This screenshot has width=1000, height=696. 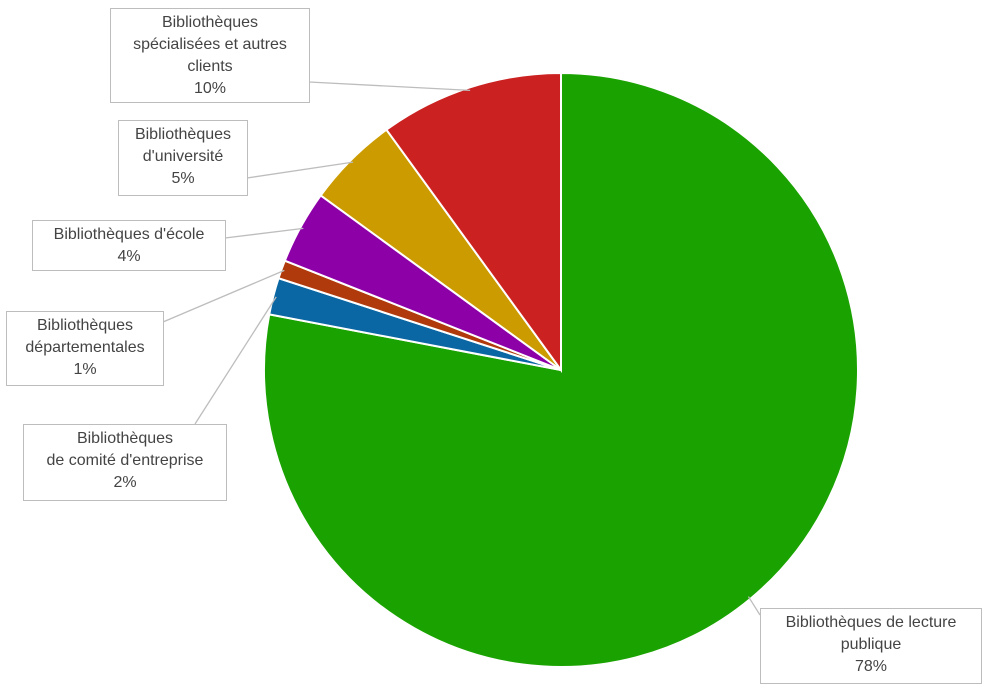 I want to click on slice-label: Bibliothèques départementales 1%, so click(x=85, y=348).